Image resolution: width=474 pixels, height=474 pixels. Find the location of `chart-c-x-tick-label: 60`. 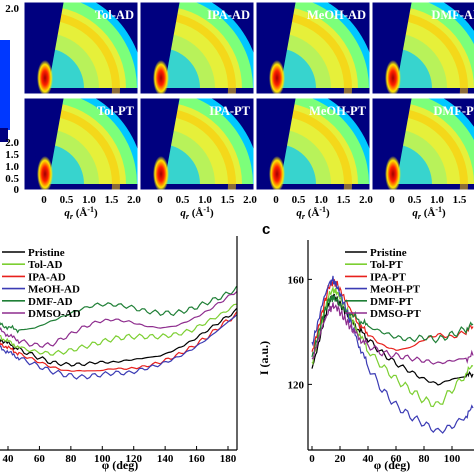

chart-c-x-tick-label: 60 is located at coordinates (397, 459).